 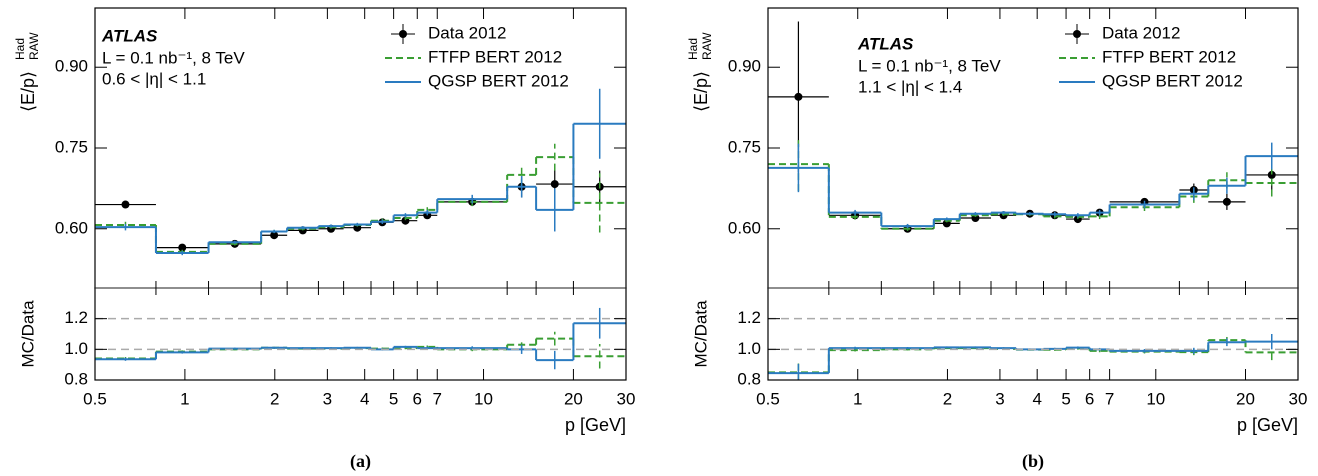 What do you see at coordinates (1033, 461) in the screenshot?
I see `panel-label: (b)` at bounding box center [1033, 461].